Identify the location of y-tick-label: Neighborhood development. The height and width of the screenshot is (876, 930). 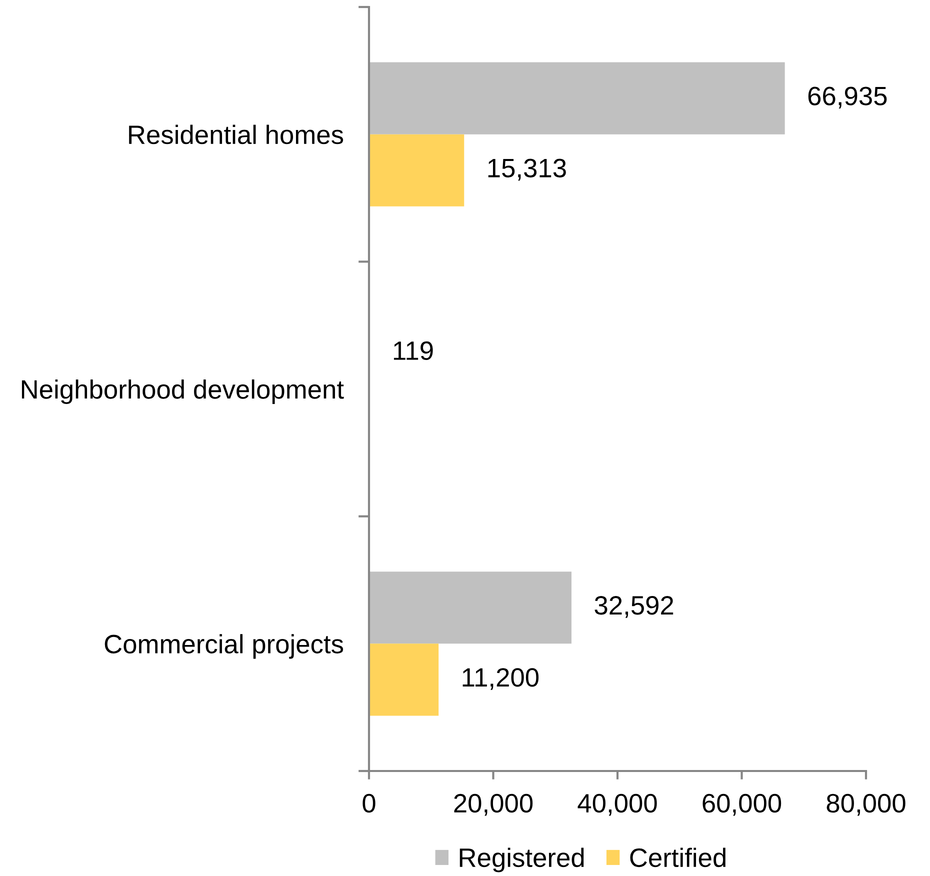
(183, 391).